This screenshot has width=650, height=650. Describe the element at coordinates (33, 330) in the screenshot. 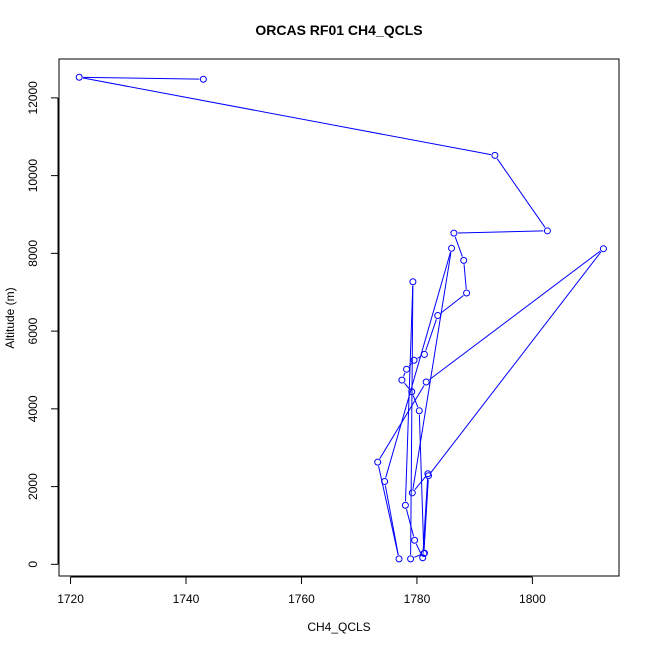

I see `y-tick-label: 6000` at that location.